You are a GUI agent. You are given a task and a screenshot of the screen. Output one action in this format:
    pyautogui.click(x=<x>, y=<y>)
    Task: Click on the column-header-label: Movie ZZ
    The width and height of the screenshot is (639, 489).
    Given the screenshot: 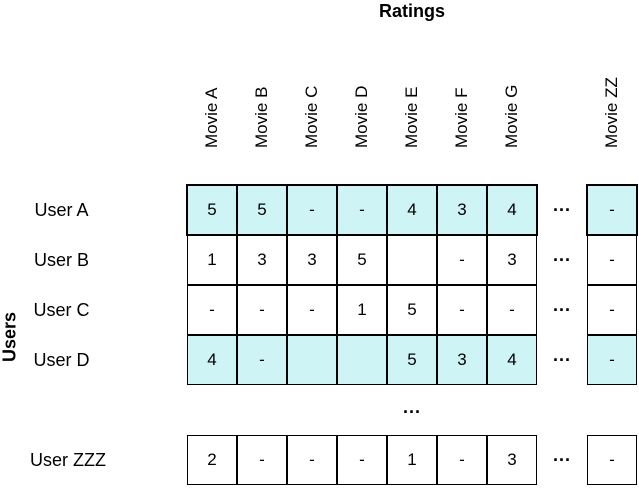 What is the action you would take?
    pyautogui.click(x=611, y=112)
    